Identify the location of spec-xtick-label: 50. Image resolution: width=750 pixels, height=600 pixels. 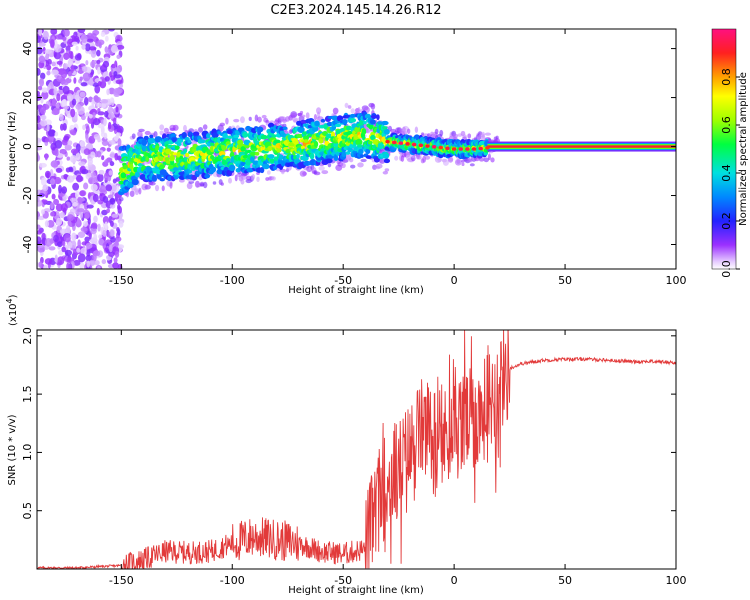
(565, 280).